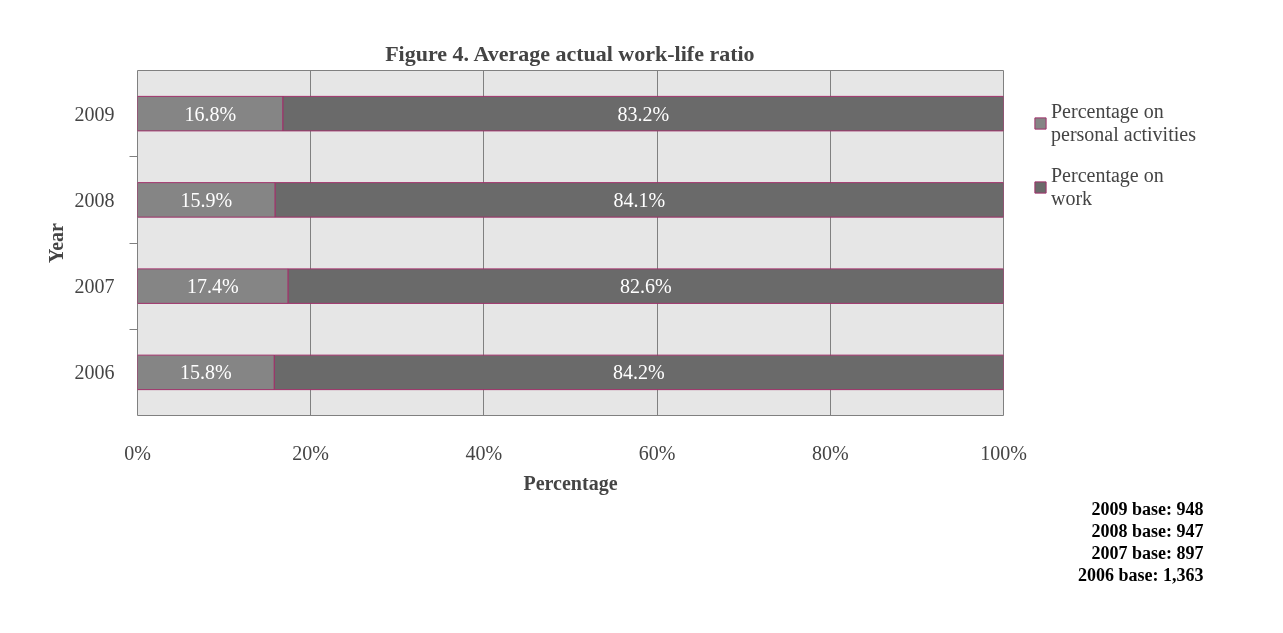 The height and width of the screenshot is (633, 1283). Describe the element at coordinates (210, 113) in the screenshot. I see `data-label: 16.8%` at that location.